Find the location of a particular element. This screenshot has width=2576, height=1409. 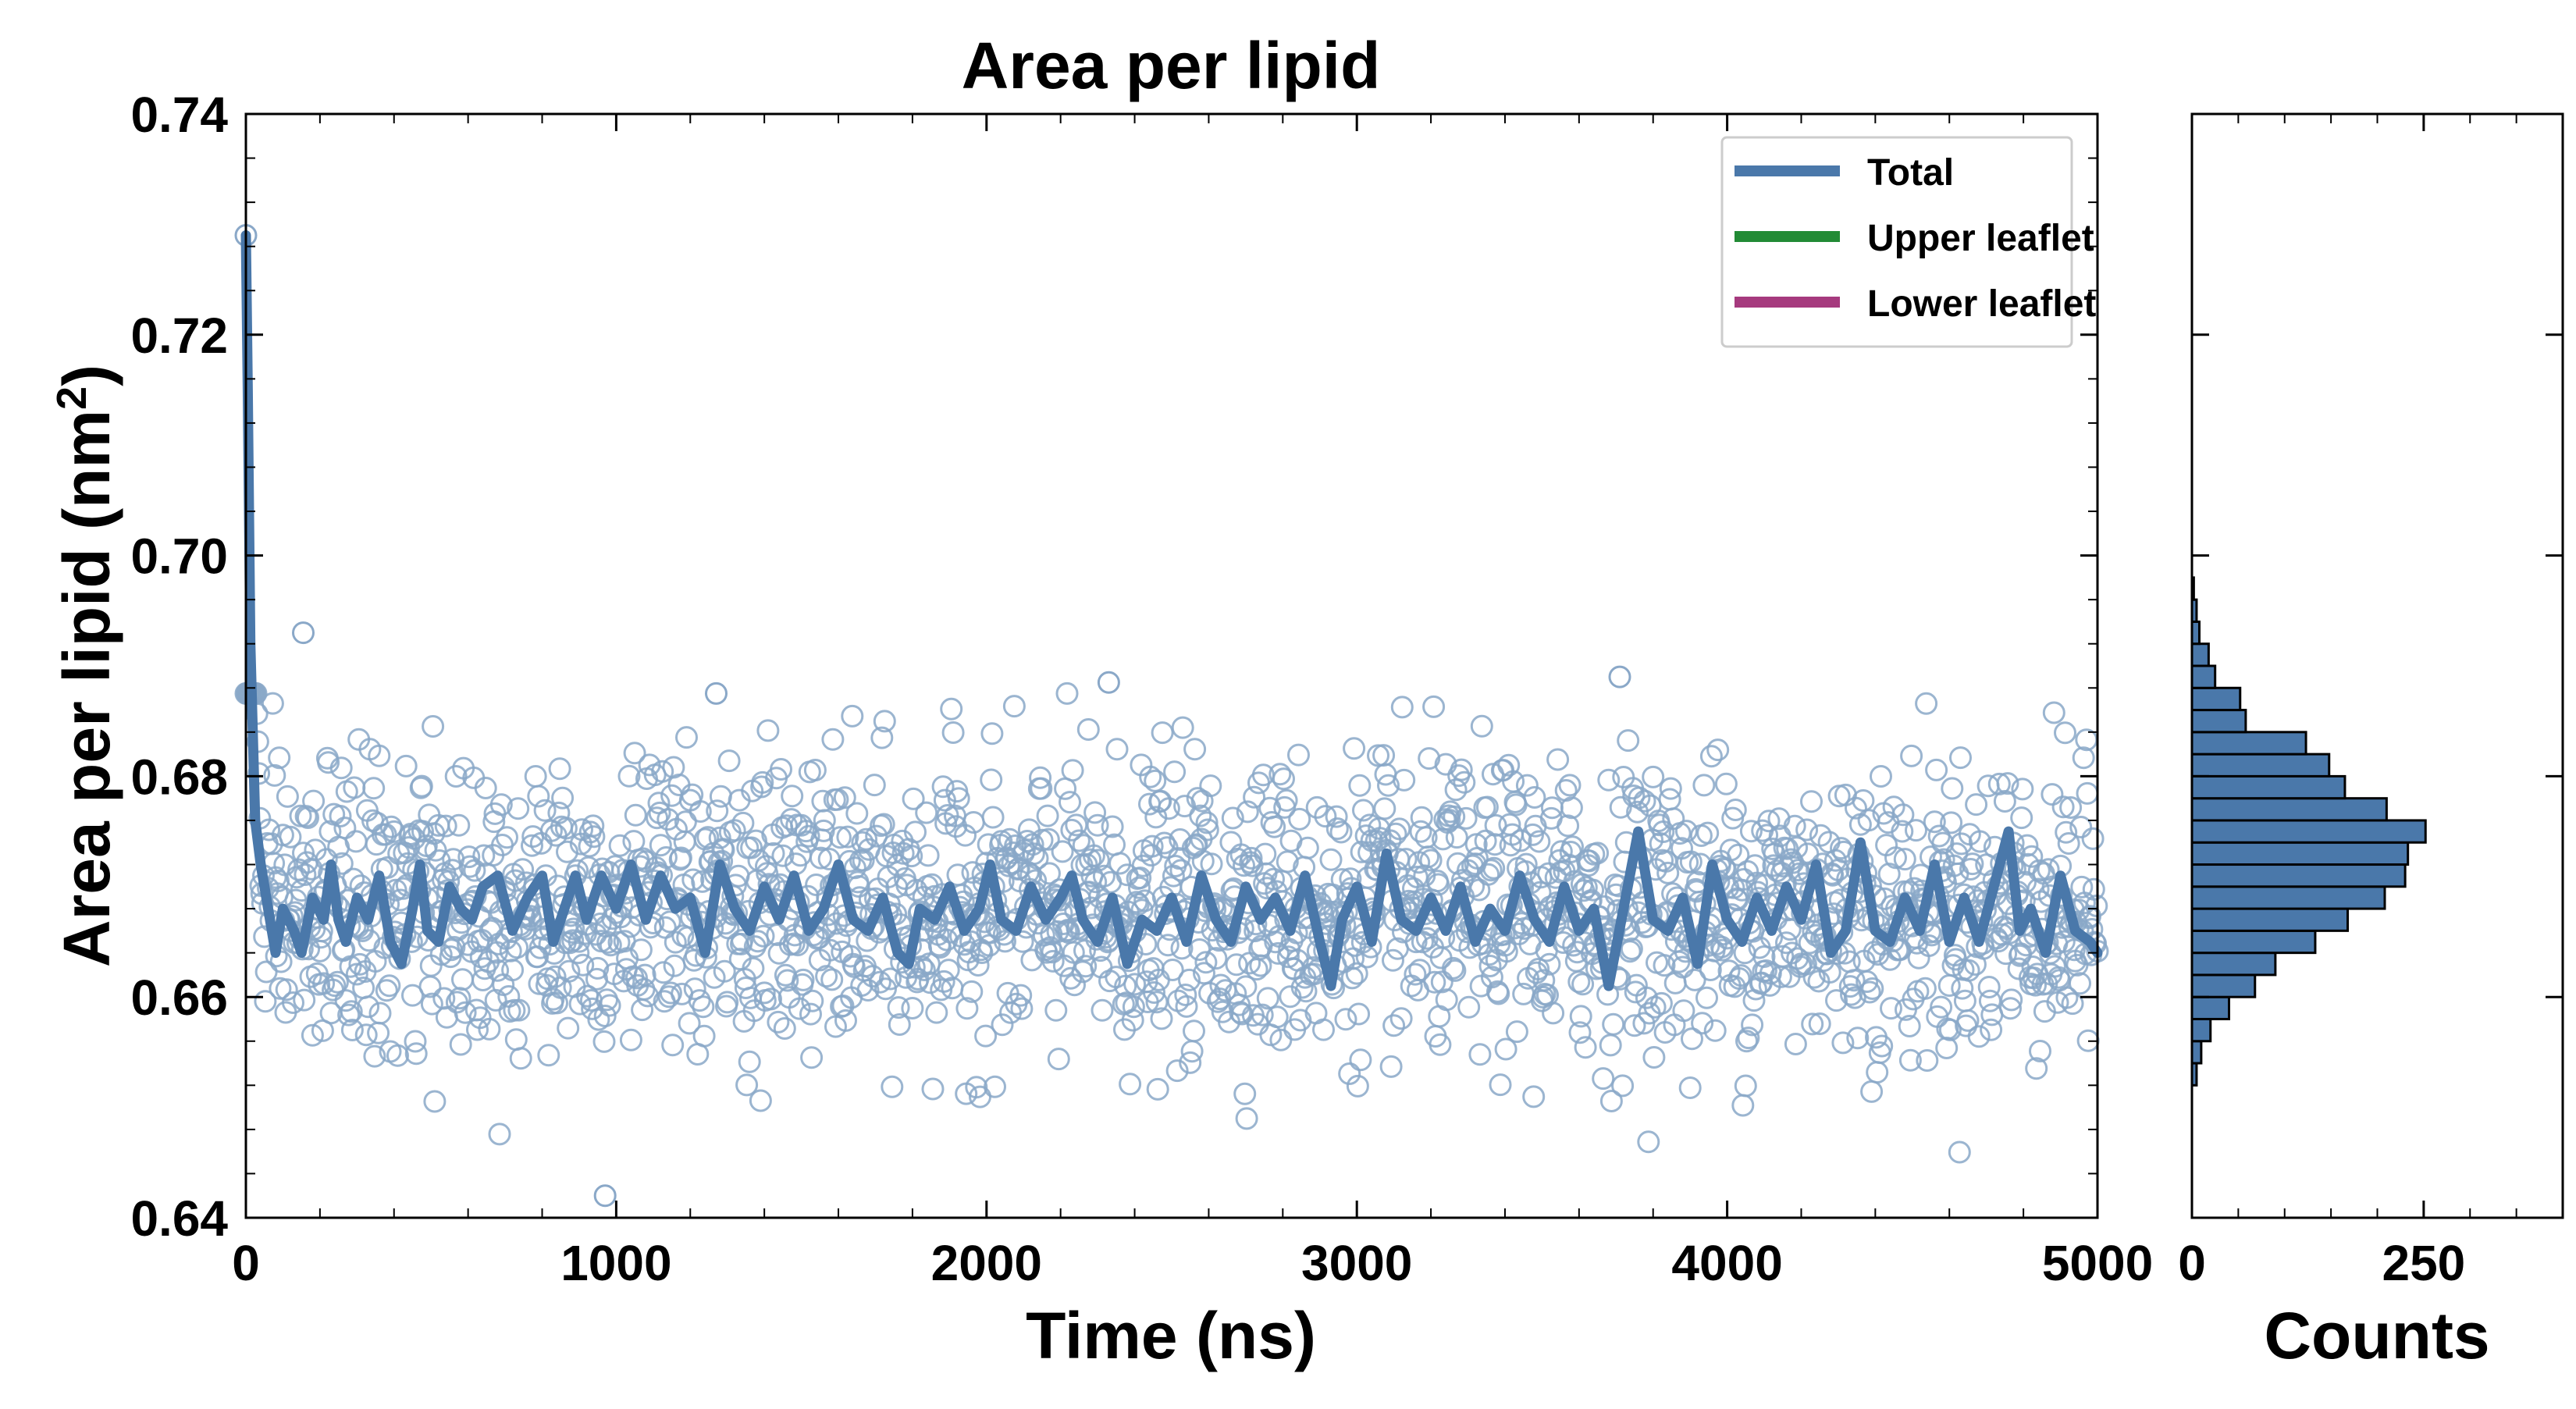

y-axis-title-superscript: 2 is located at coordinates (71, 398).